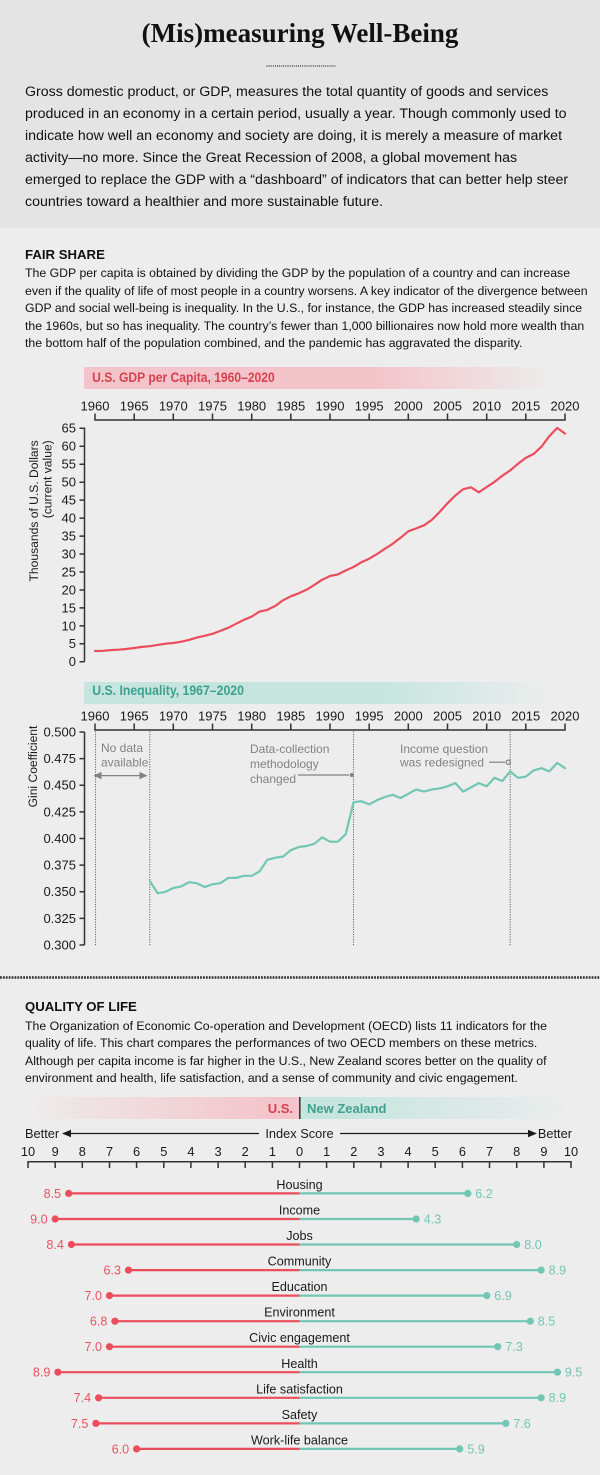  Describe the element at coordinates (59, 918) in the screenshot. I see `svg-text: 0.325` at that location.